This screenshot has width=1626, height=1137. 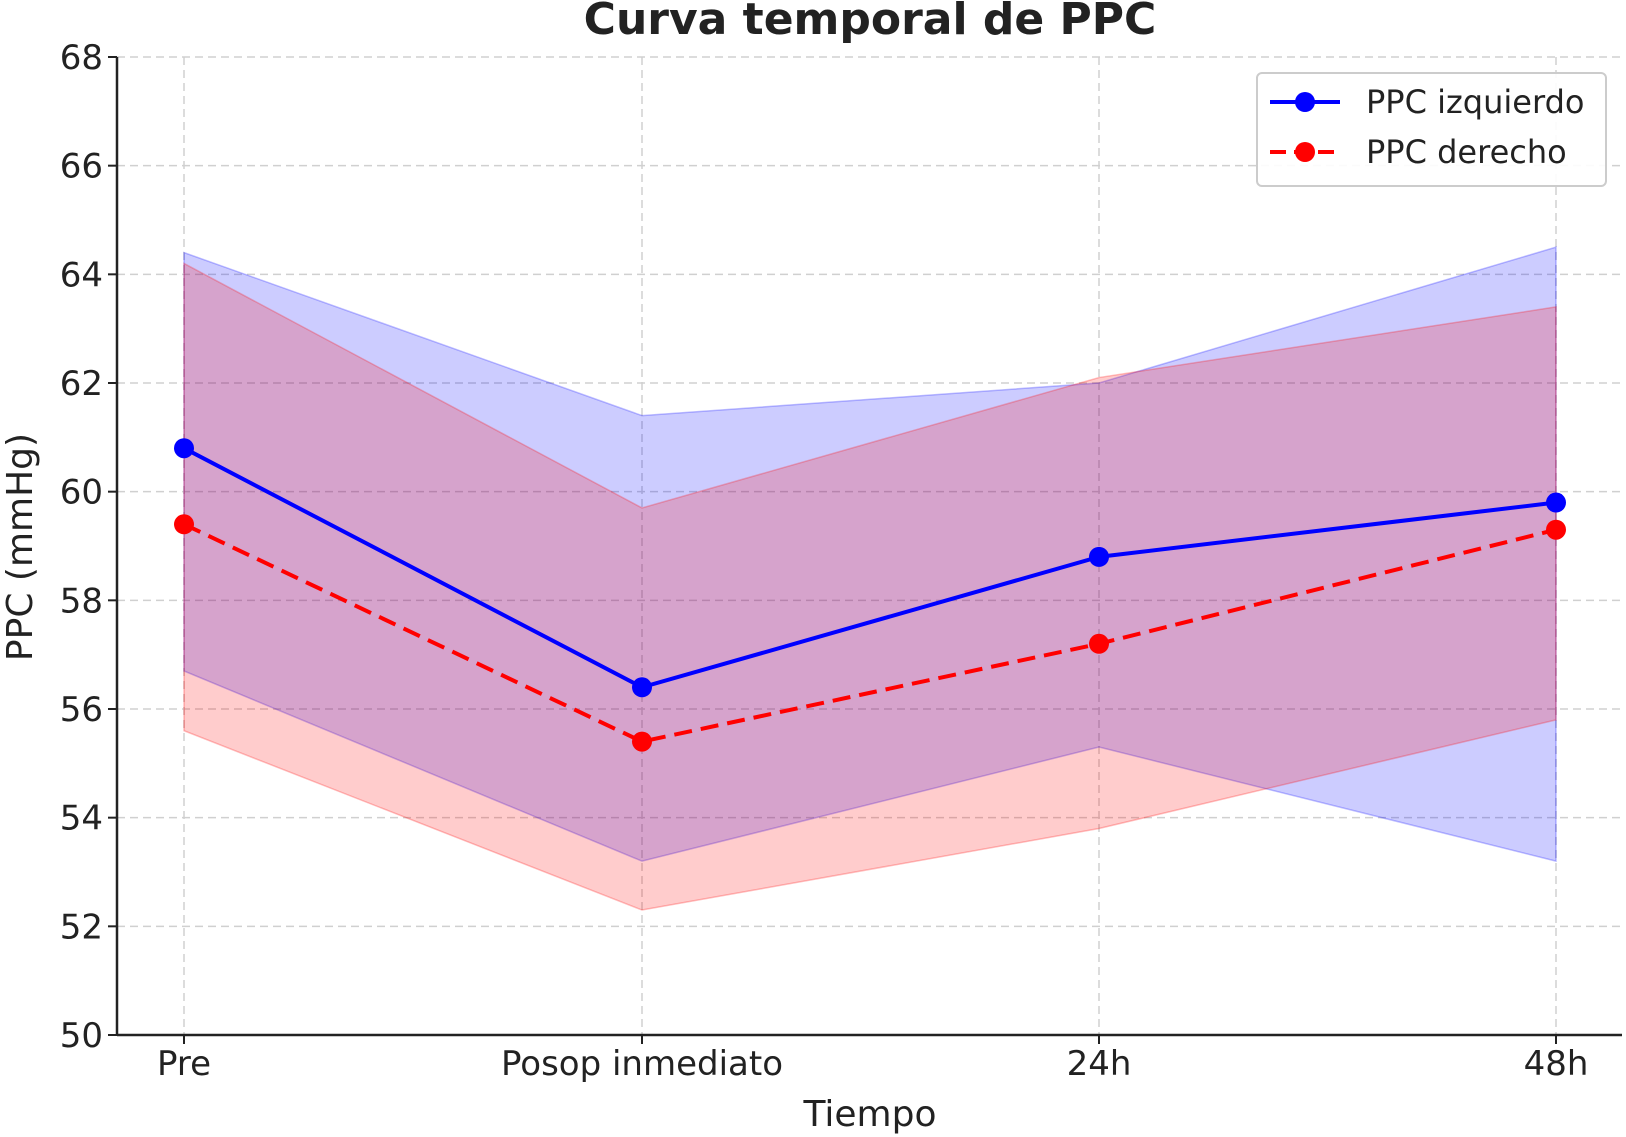 I want to click on y-tick-label: 66, so click(x=81, y=167).